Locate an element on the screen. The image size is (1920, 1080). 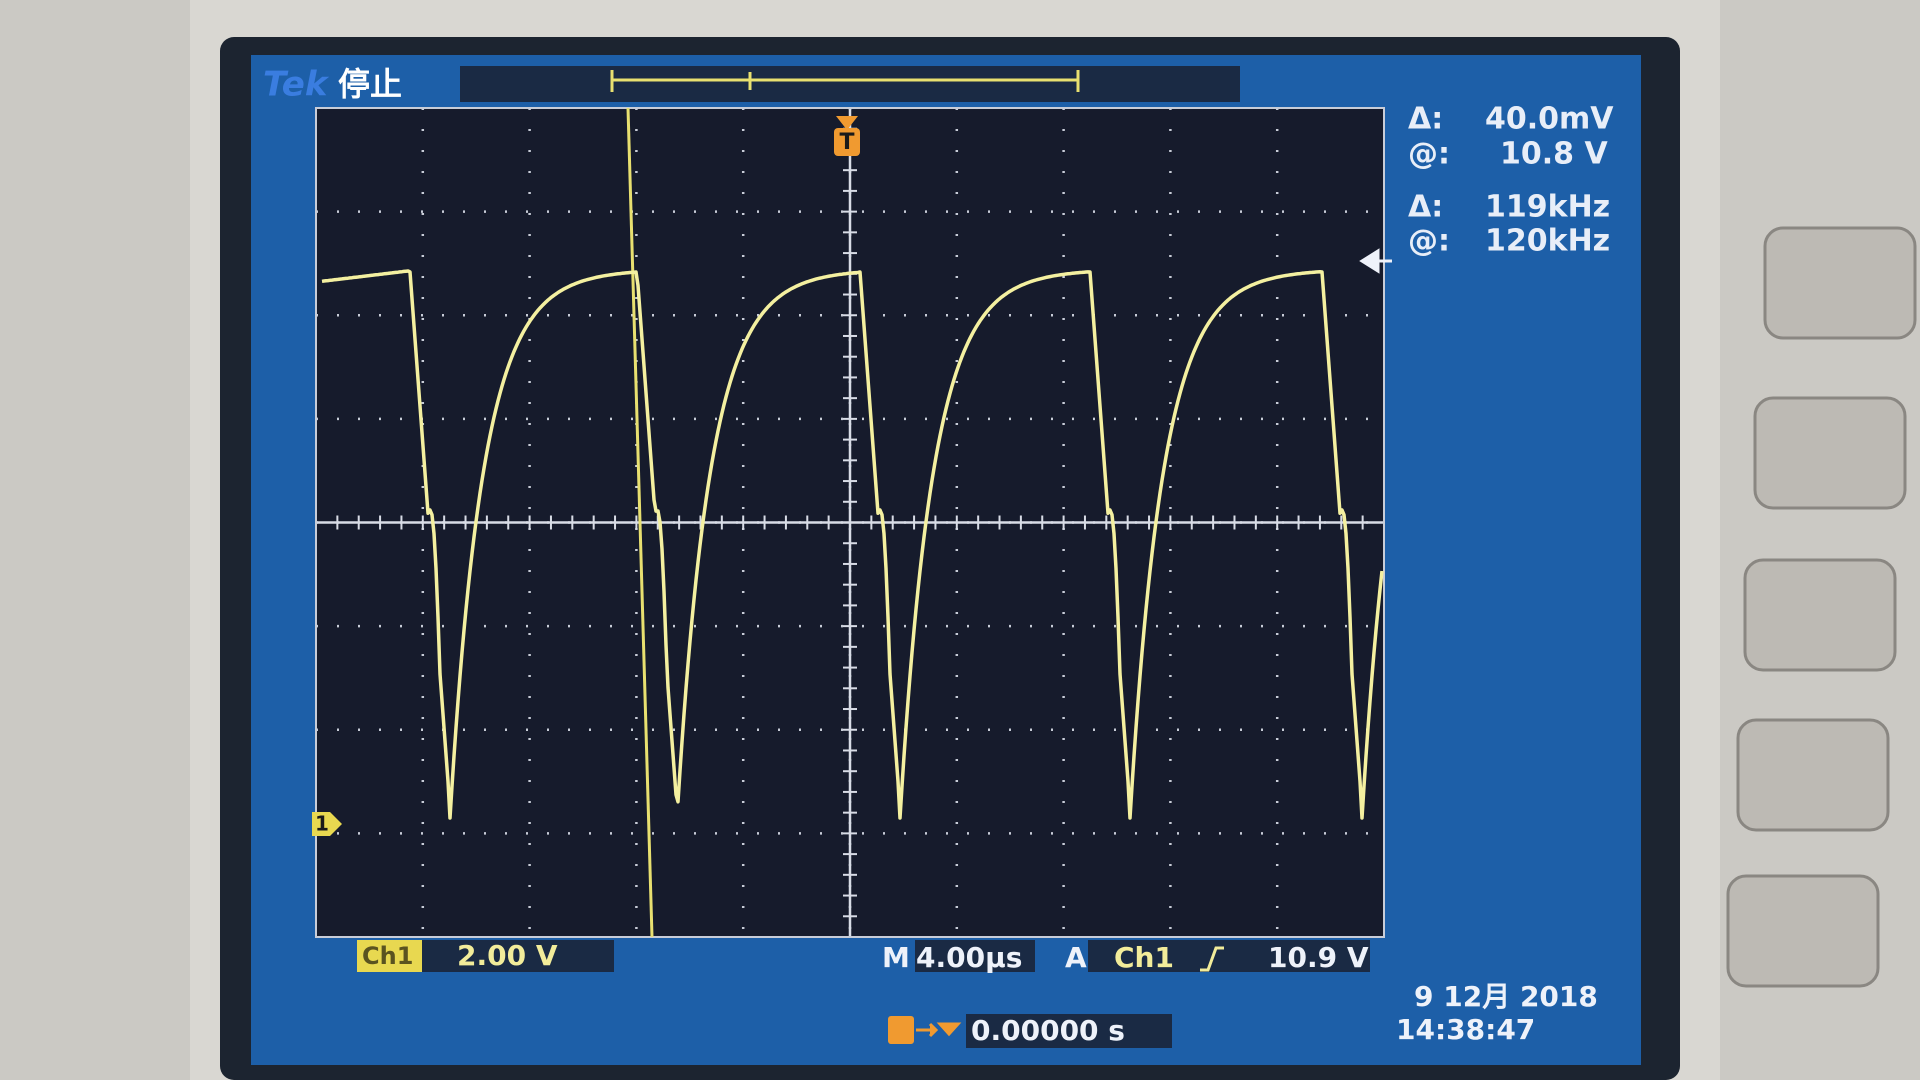
date: 9 12月 2018 is located at coordinates (1506, 996).